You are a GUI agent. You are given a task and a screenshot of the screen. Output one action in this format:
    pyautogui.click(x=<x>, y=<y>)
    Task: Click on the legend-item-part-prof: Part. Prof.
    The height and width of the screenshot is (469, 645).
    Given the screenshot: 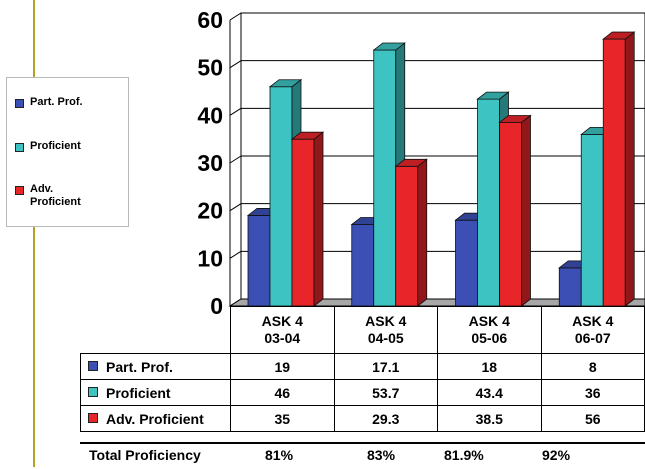 What is the action you would take?
    pyautogui.click(x=65, y=102)
    